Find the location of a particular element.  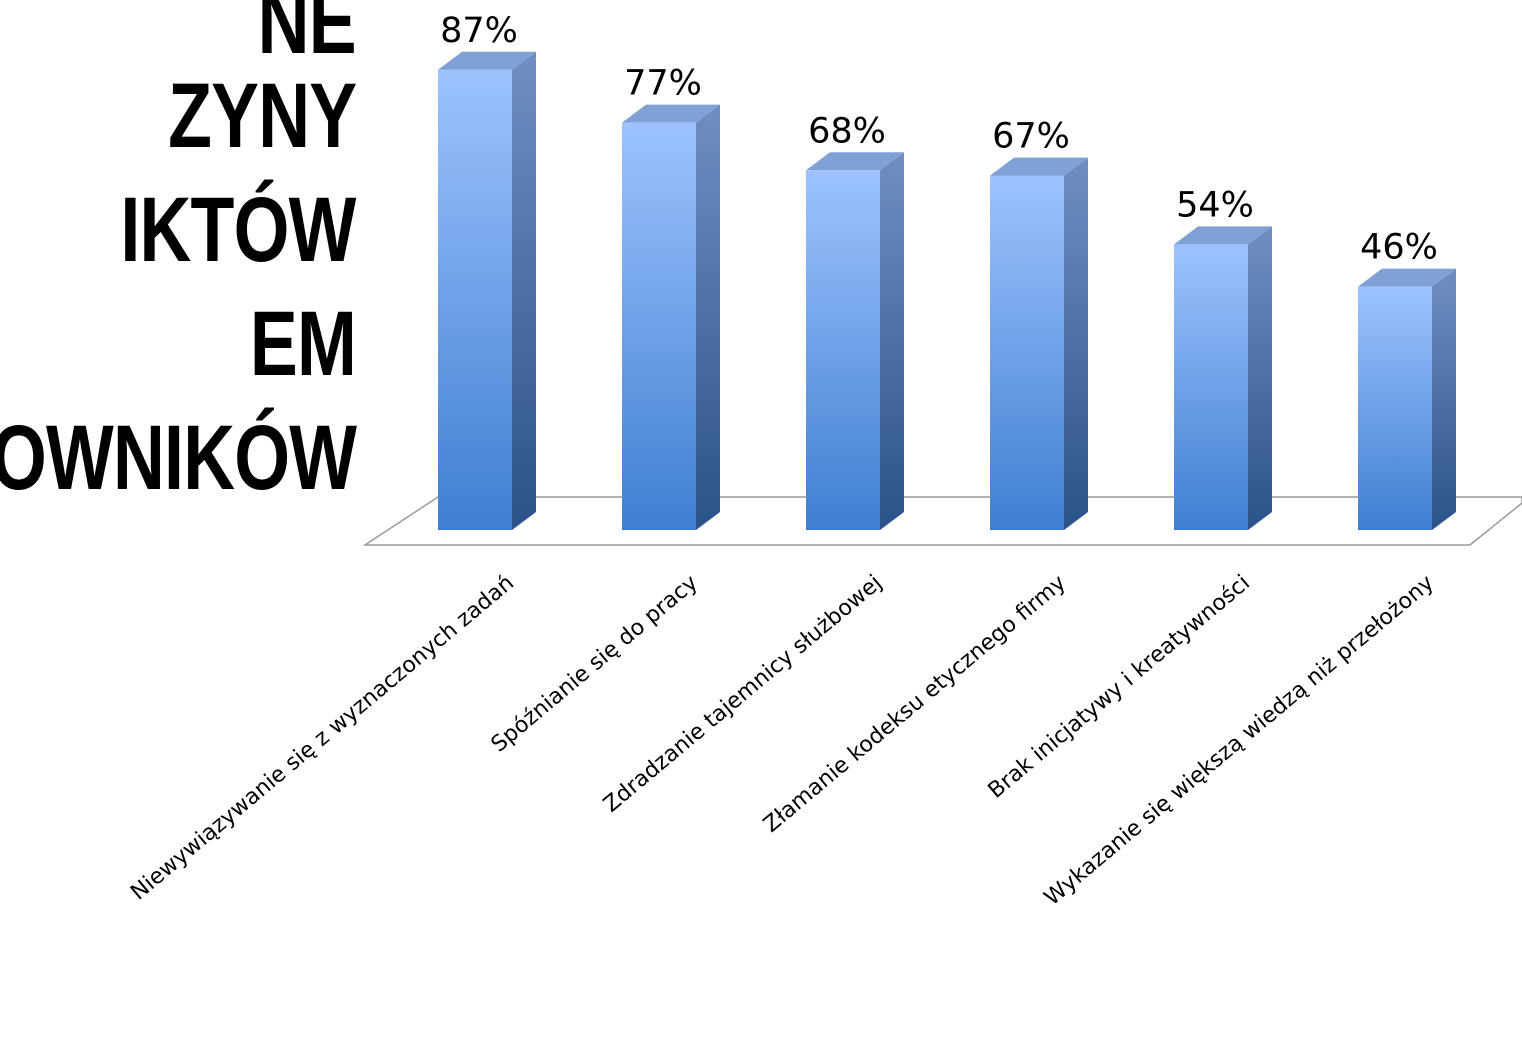

category-label-1: Niewywiązywanie się z wyznaczonych zadań is located at coordinates (322, 737).